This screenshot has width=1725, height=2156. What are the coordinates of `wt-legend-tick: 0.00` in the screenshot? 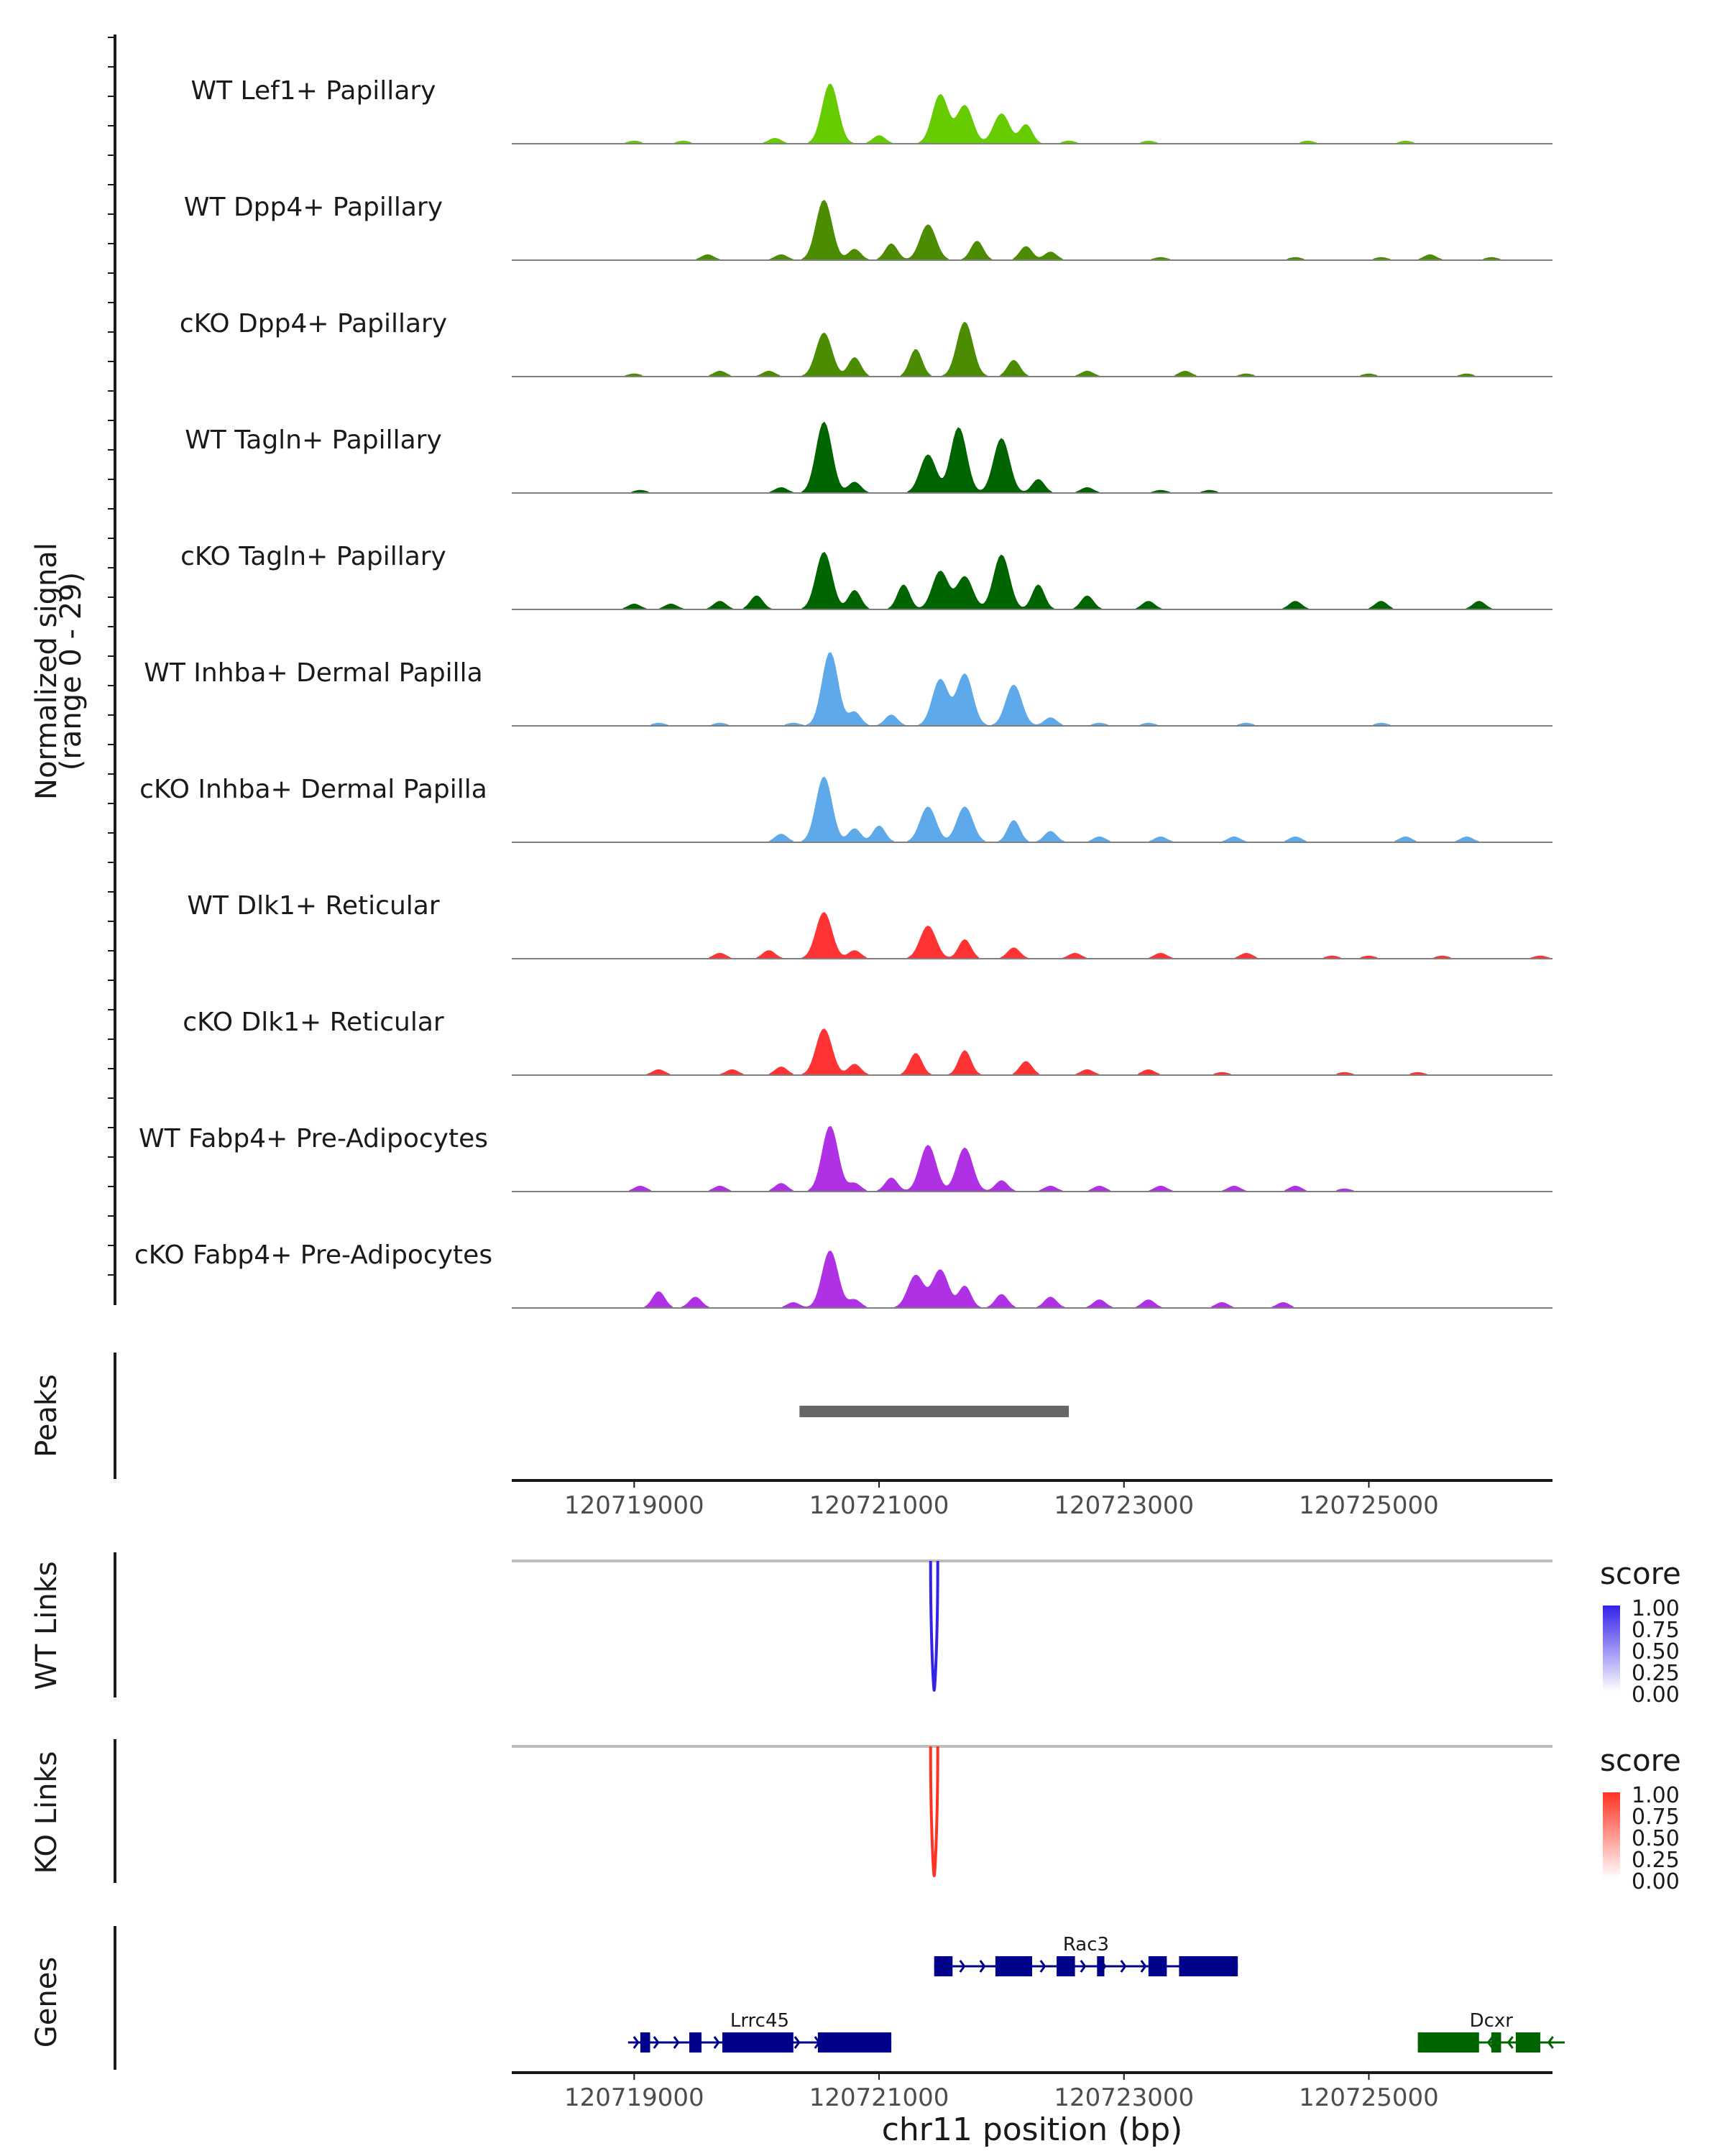 It's located at (1656, 1695).